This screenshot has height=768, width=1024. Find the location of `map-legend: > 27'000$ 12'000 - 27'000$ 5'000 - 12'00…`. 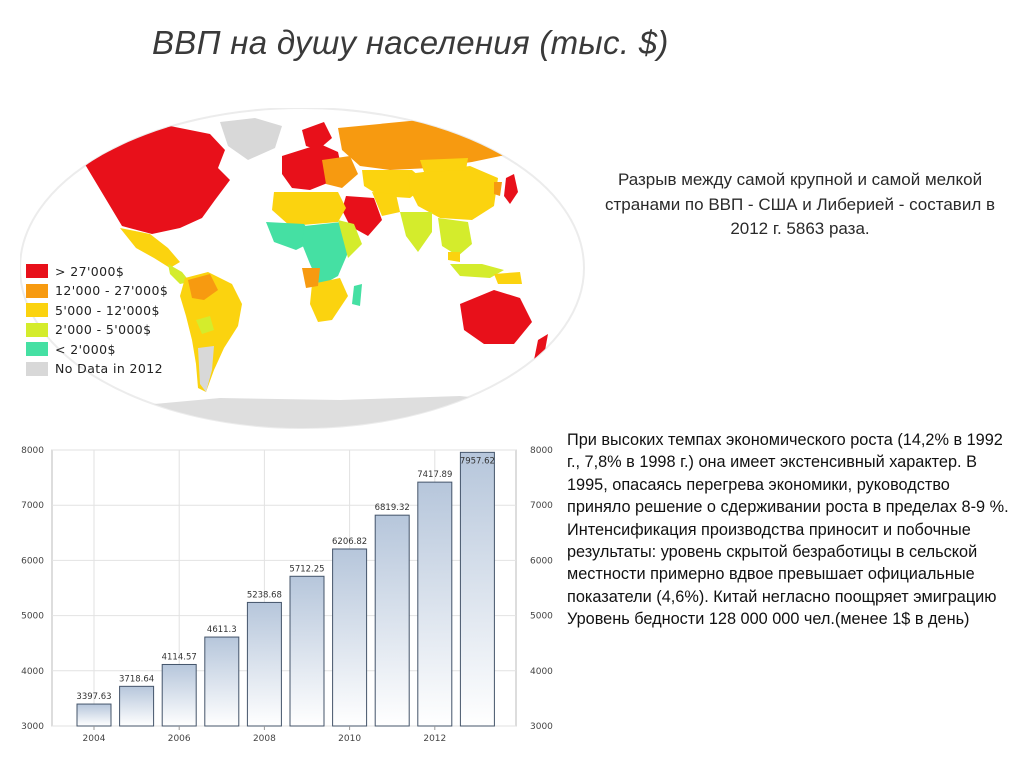

map-legend: > 27'000$ 12'000 - 27'000$ 5'000 - 12'00… is located at coordinates (97, 320).